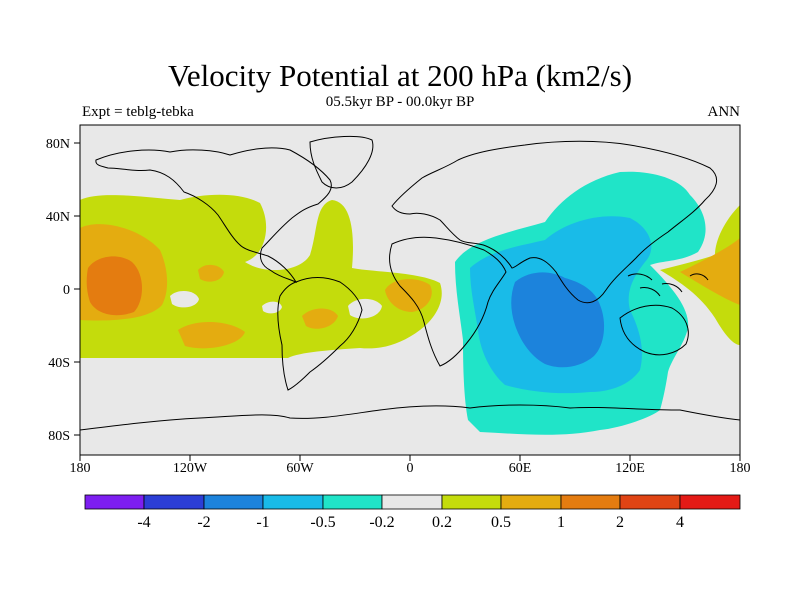 The image size is (800, 600). I want to click on colorbar-label: -0.5, so click(322, 522).